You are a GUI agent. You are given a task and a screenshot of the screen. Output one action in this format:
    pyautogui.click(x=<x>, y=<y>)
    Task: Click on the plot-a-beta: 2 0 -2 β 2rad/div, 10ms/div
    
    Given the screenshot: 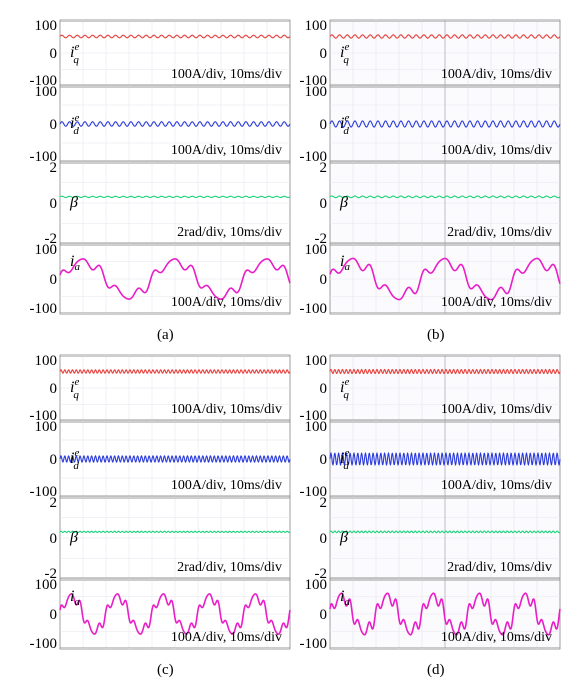 What is the action you would take?
    pyautogui.click(x=168, y=203)
    